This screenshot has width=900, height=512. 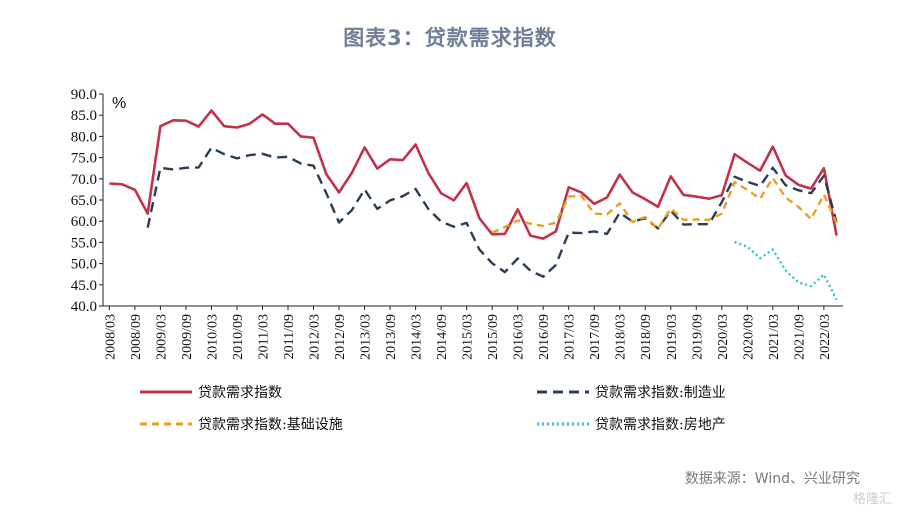 I want to click on y-tick-label: 55.0, so click(x=84, y=243).